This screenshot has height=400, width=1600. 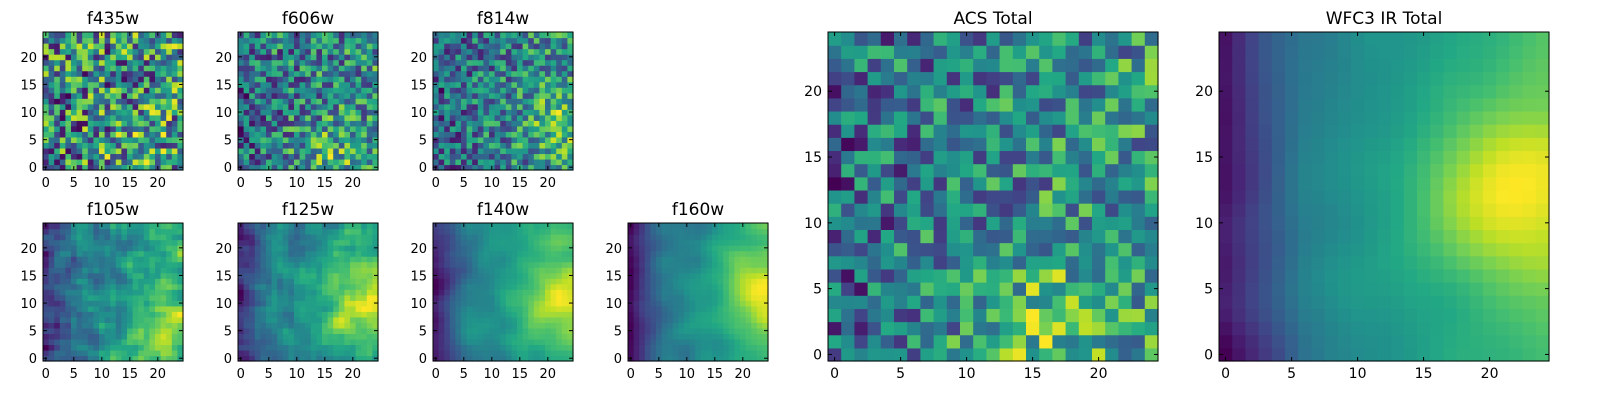 What do you see at coordinates (46, 374) in the screenshot?
I see `x-tick-label: 0` at bounding box center [46, 374].